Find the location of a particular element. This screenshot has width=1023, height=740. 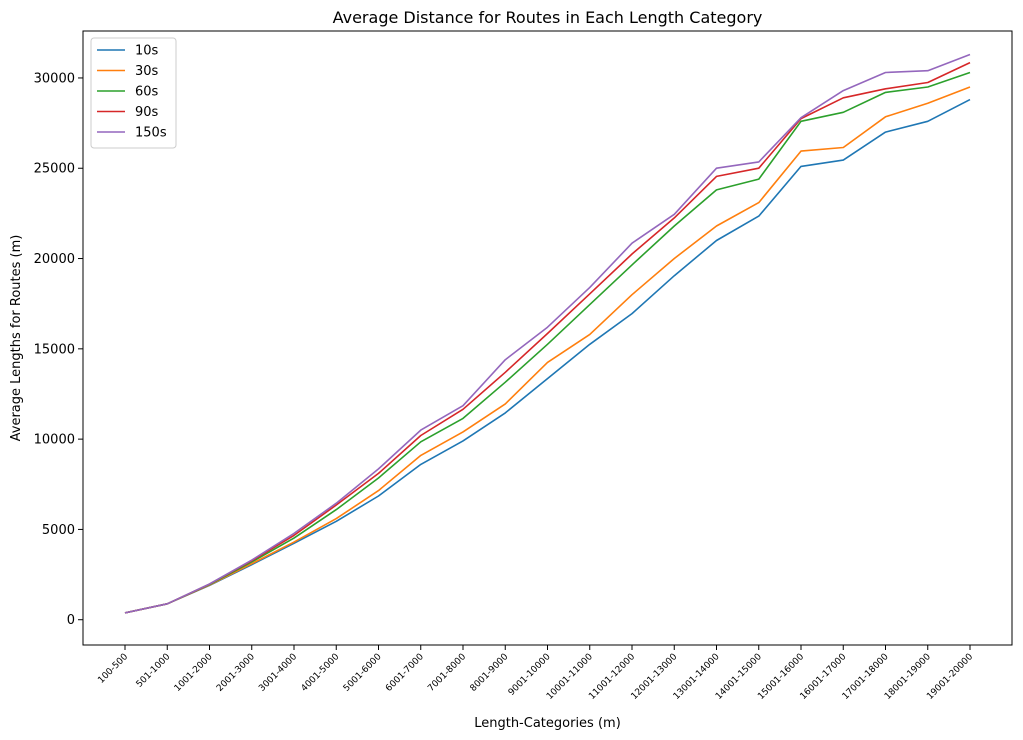

x-tick-label: 19001-20000 is located at coordinates (950, 677).